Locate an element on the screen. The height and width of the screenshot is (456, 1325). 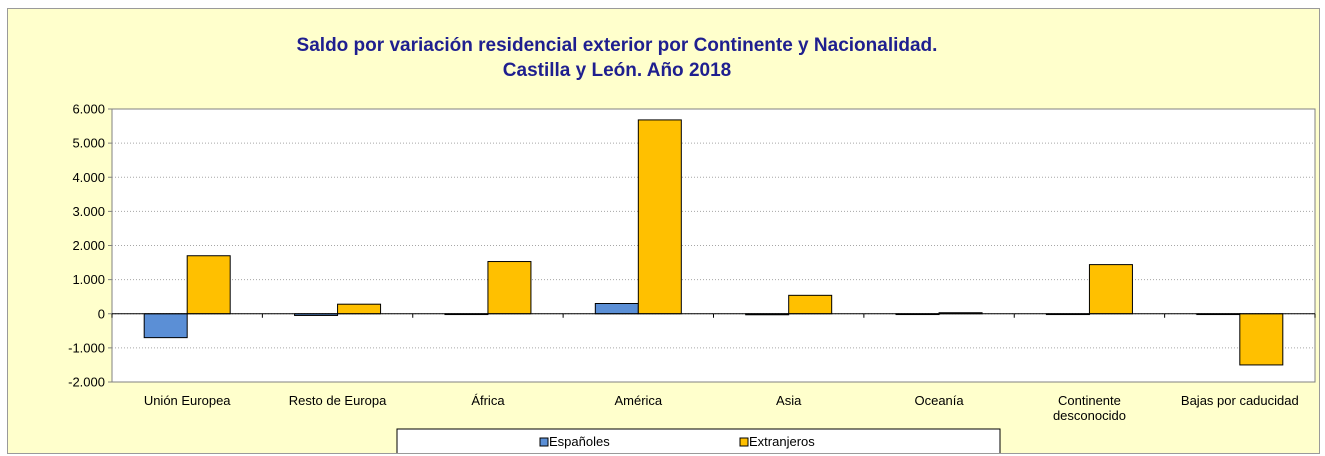
legend-label-espanoles: Españoles is located at coordinates (579, 441).